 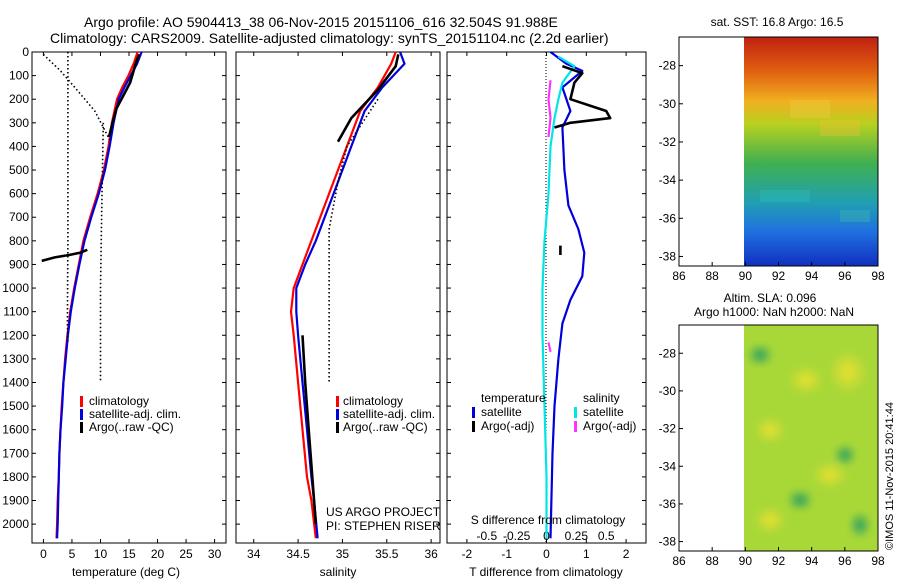 I want to click on series-line-argo-raw-qc-deep, so click(x=309, y=430).